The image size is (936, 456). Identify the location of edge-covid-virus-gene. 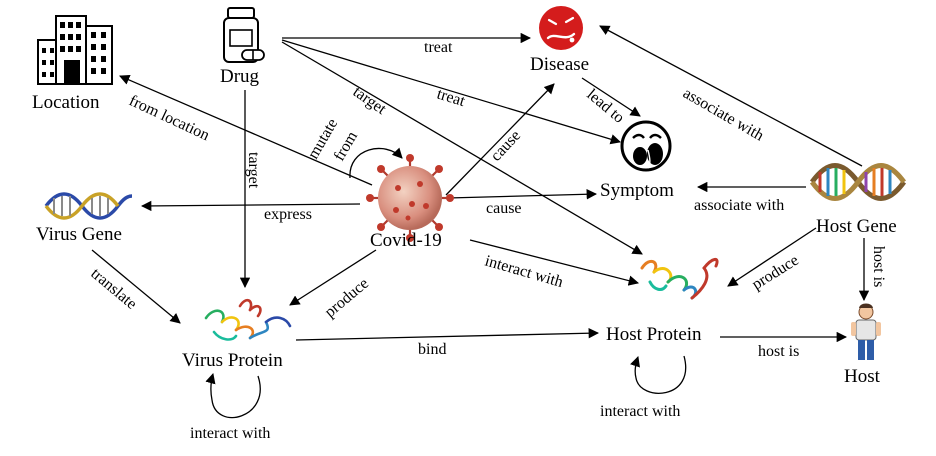
(250, 206).